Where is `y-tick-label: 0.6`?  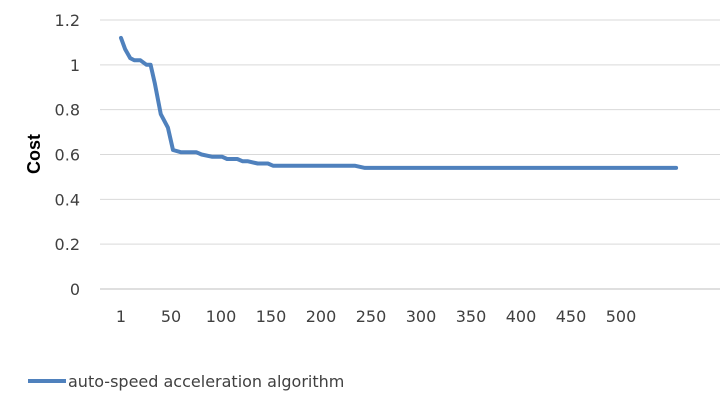
y-tick-label: 0.6 is located at coordinates (67, 155).